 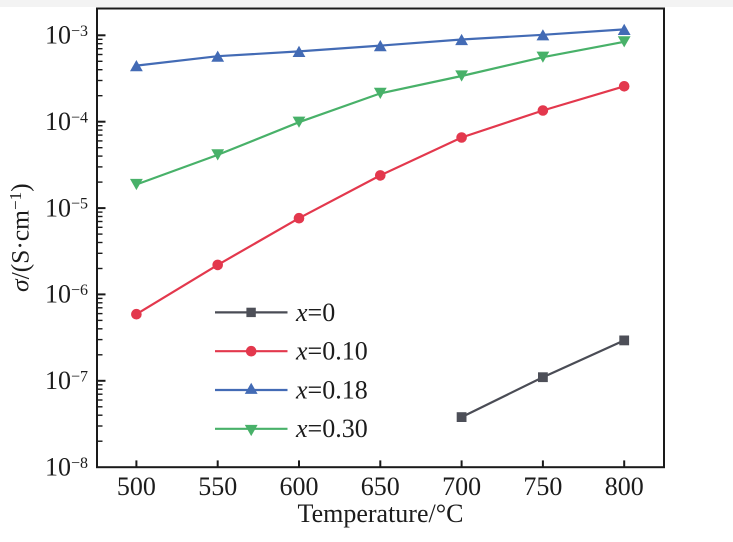 What do you see at coordinates (542, 486) in the screenshot?
I see `svg-text: 750` at bounding box center [542, 486].